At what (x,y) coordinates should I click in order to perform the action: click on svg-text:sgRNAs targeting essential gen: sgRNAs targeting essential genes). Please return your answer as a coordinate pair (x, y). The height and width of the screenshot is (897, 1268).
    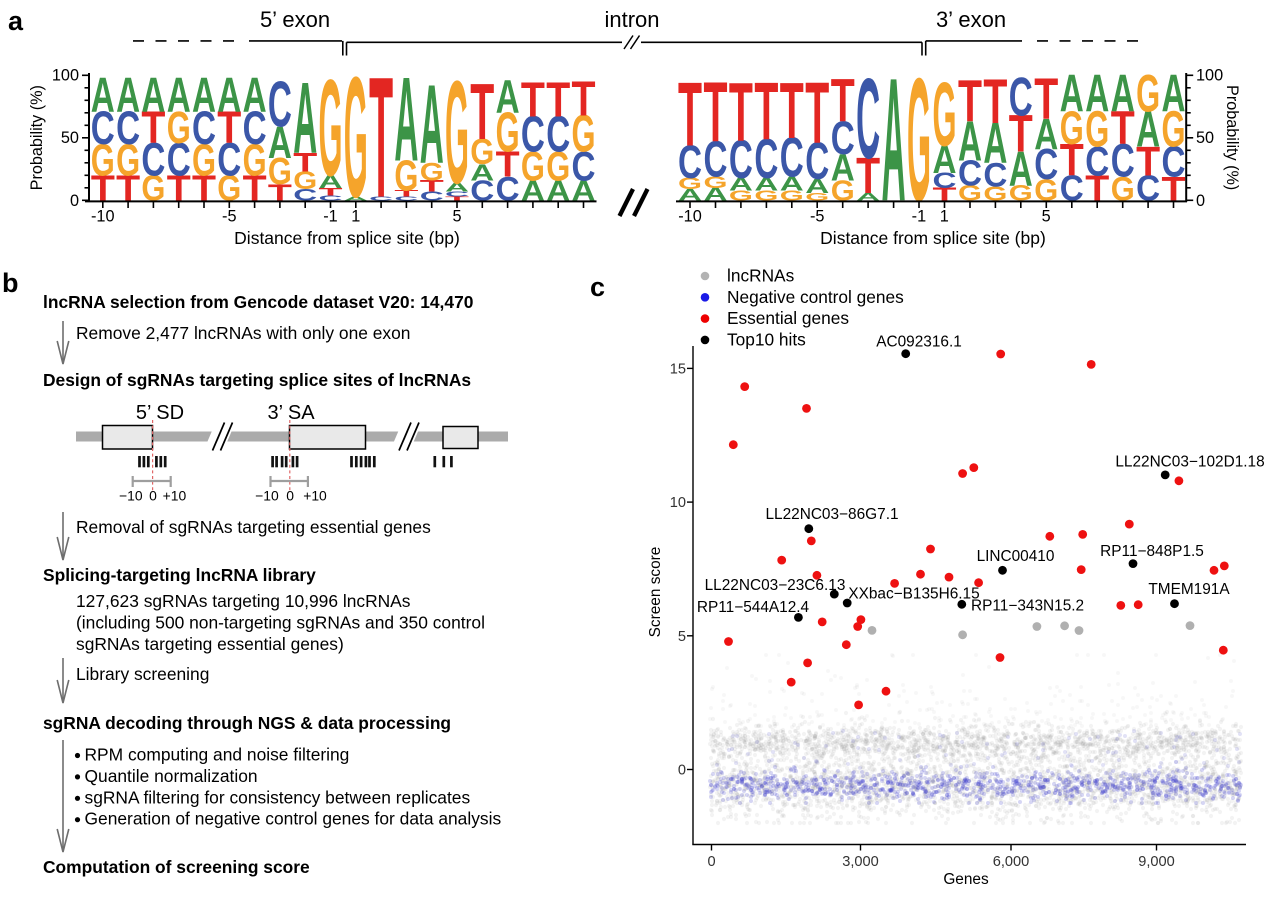
    Looking at the image, I should click on (210, 644).